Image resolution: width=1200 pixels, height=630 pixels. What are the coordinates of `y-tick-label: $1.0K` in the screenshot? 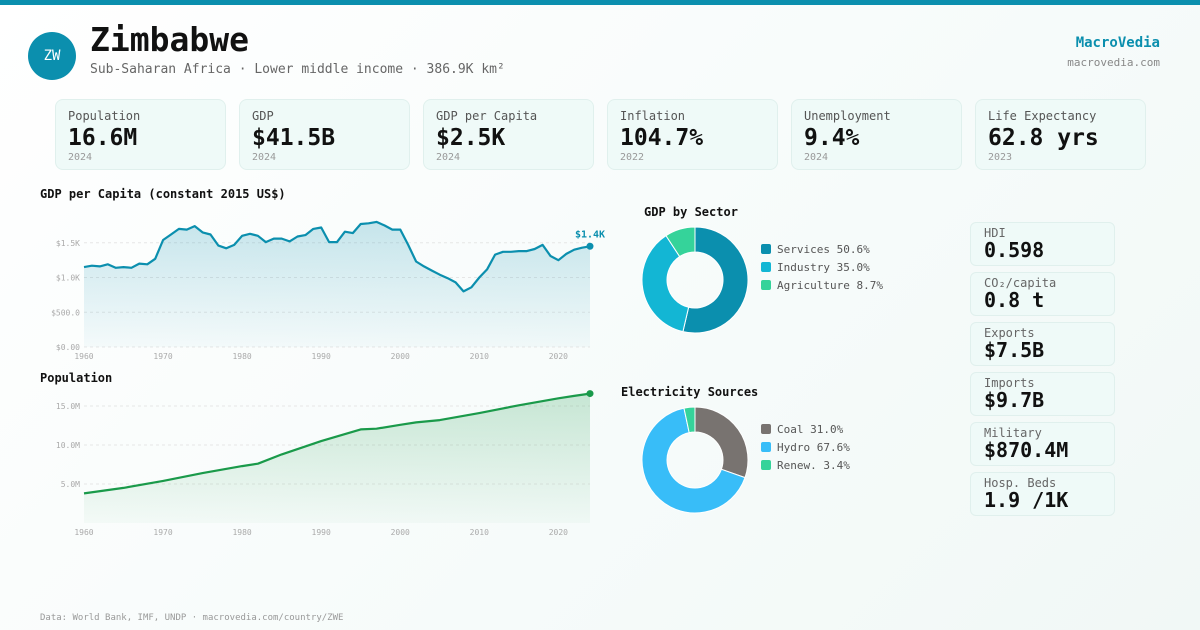 It's located at (68, 278).